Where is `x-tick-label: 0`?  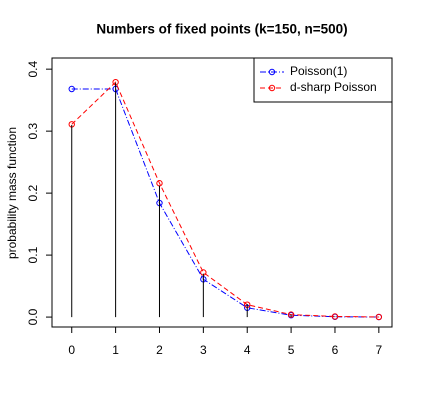 x-tick-label: 0 is located at coordinates (71, 350).